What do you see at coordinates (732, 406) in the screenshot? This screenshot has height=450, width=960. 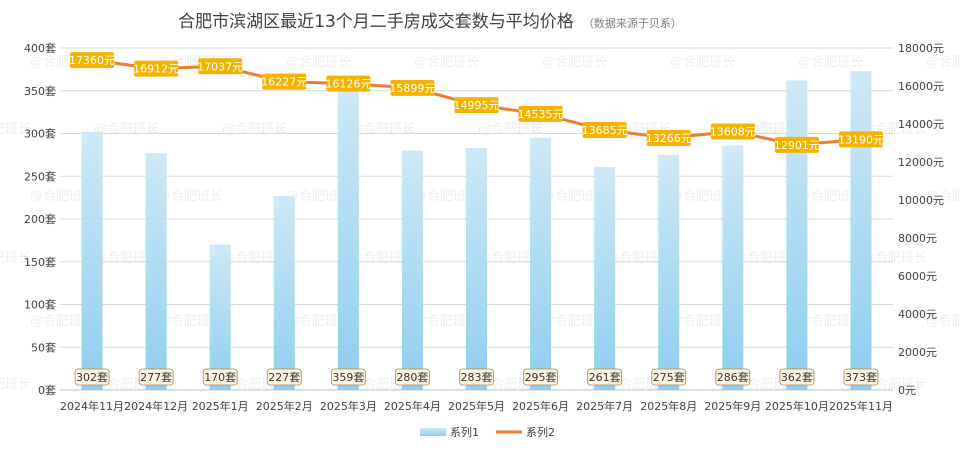 I see `x-tick-label: 2025年9月` at bounding box center [732, 406].